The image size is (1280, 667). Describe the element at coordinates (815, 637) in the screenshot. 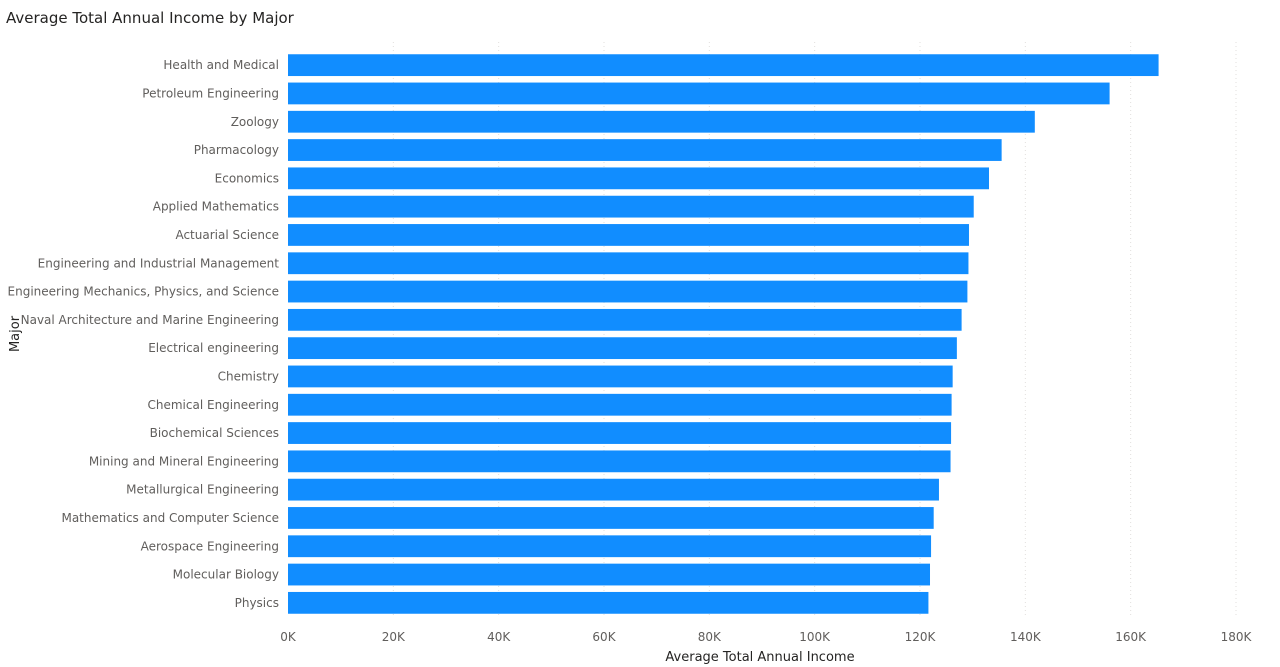

I see `x-tick-label: 100K` at that location.